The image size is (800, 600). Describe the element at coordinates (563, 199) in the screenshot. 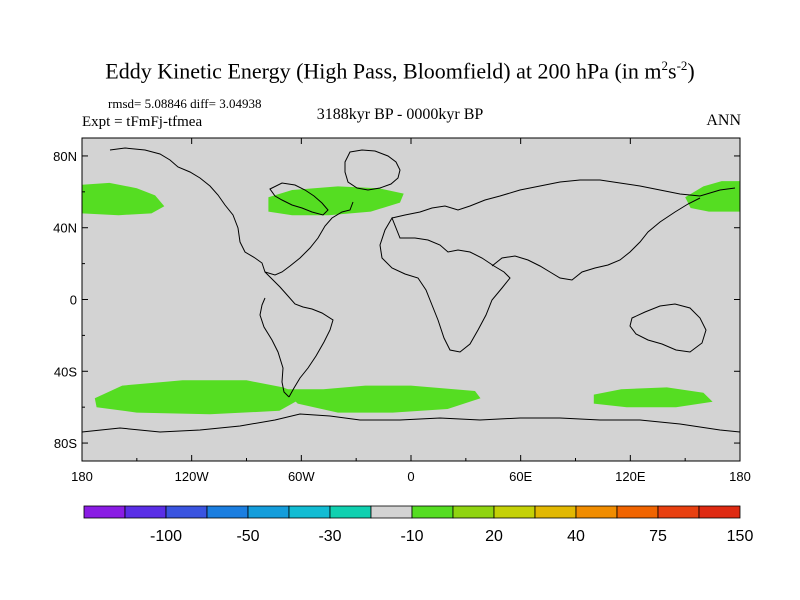

I see `eurasia-north-coast` at that location.